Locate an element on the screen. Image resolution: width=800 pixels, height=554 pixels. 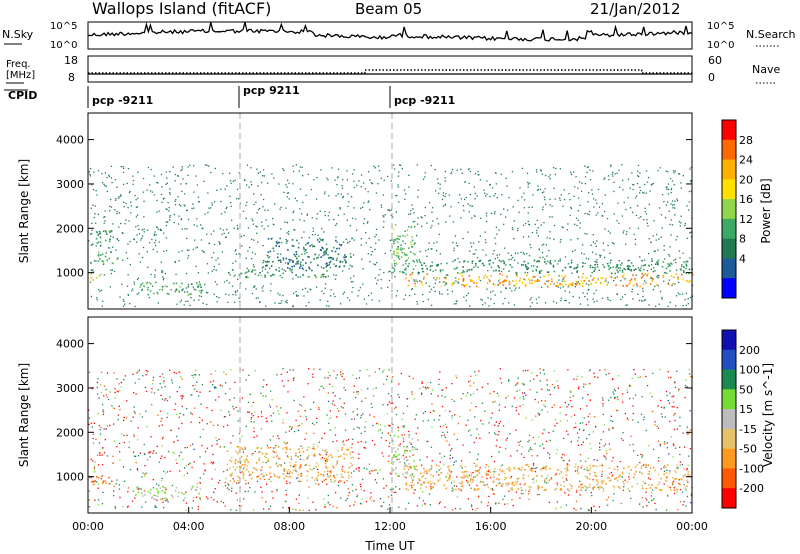
power-band-1-point is located at coordinates (109, 241).